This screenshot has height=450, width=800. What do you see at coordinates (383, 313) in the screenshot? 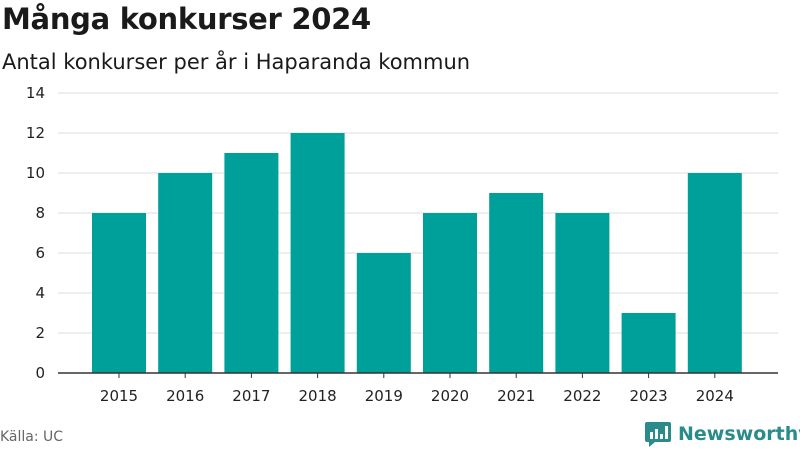
I see `bar-2019` at bounding box center [383, 313].